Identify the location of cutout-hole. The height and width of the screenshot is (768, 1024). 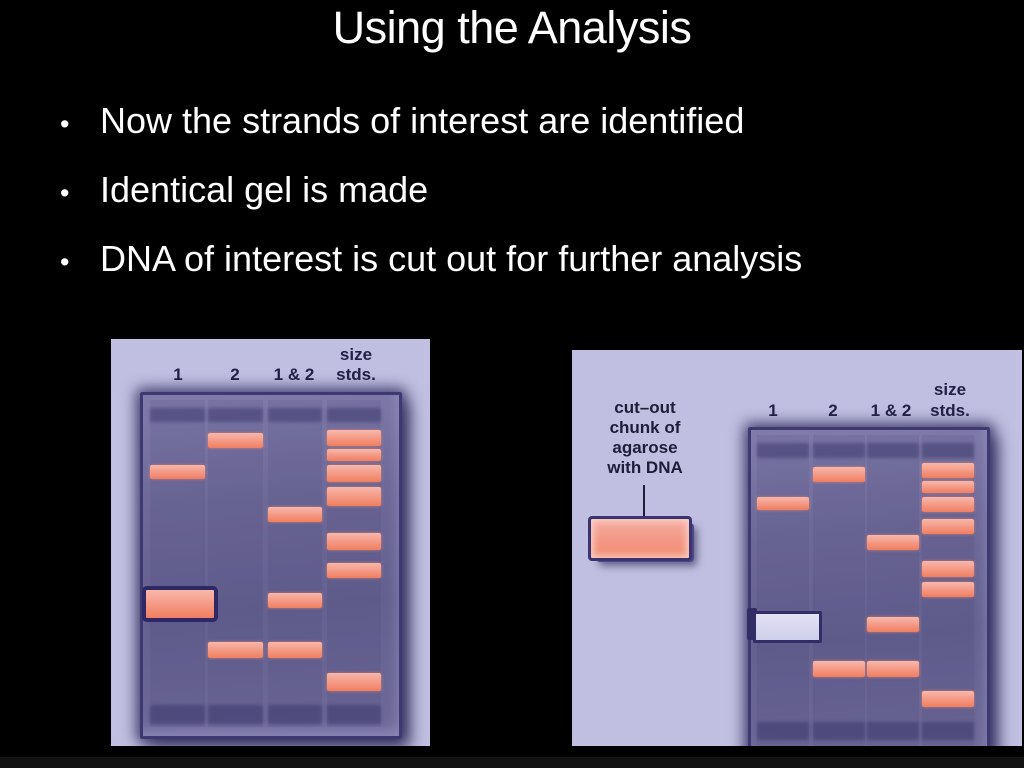
(787, 627).